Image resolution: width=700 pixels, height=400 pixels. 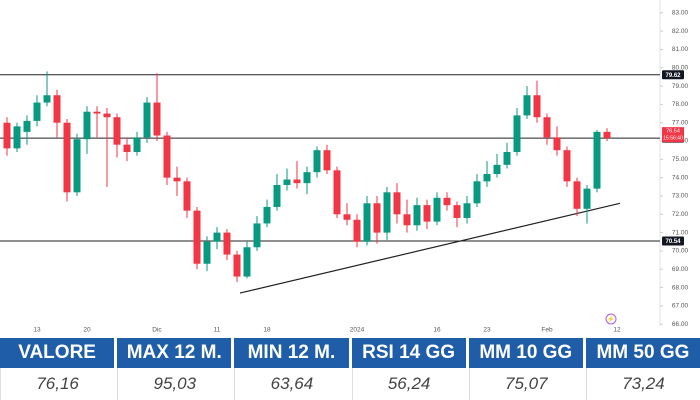 What do you see at coordinates (680, 122) in the screenshot?
I see `y-tick-label: 77.00` at bounding box center [680, 122].